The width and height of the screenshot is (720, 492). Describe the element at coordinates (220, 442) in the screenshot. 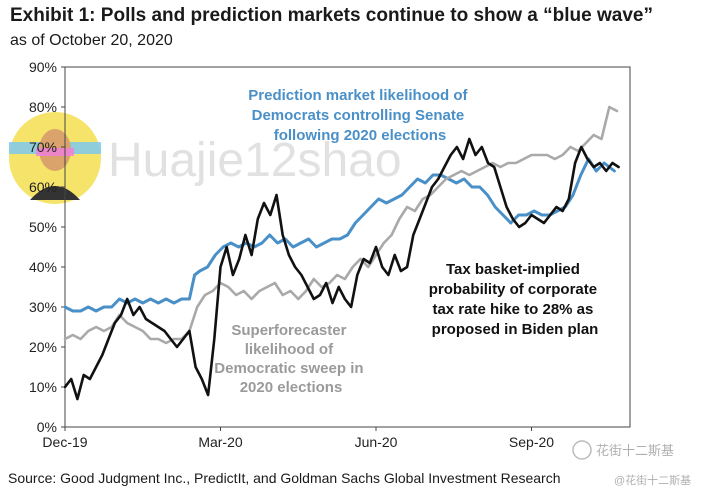

I see `x-tick-label: Mar-20` at that location.